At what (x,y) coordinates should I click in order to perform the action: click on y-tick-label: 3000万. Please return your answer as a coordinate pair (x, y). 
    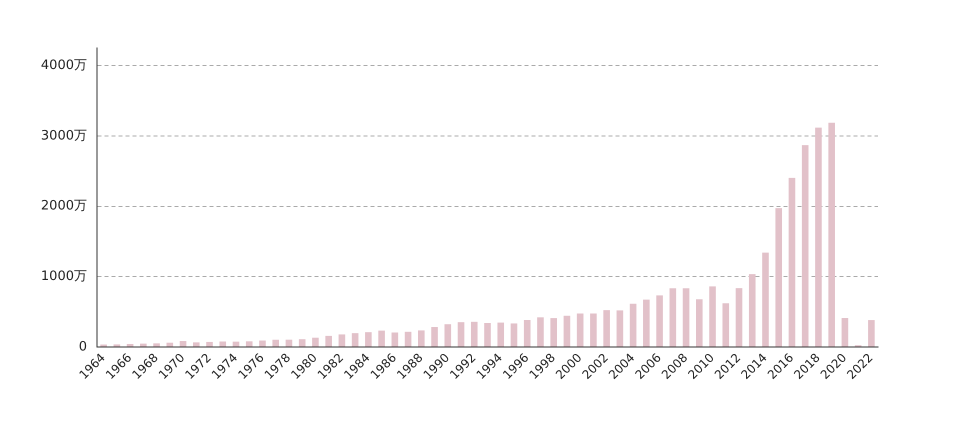
    Looking at the image, I should click on (63, 136).